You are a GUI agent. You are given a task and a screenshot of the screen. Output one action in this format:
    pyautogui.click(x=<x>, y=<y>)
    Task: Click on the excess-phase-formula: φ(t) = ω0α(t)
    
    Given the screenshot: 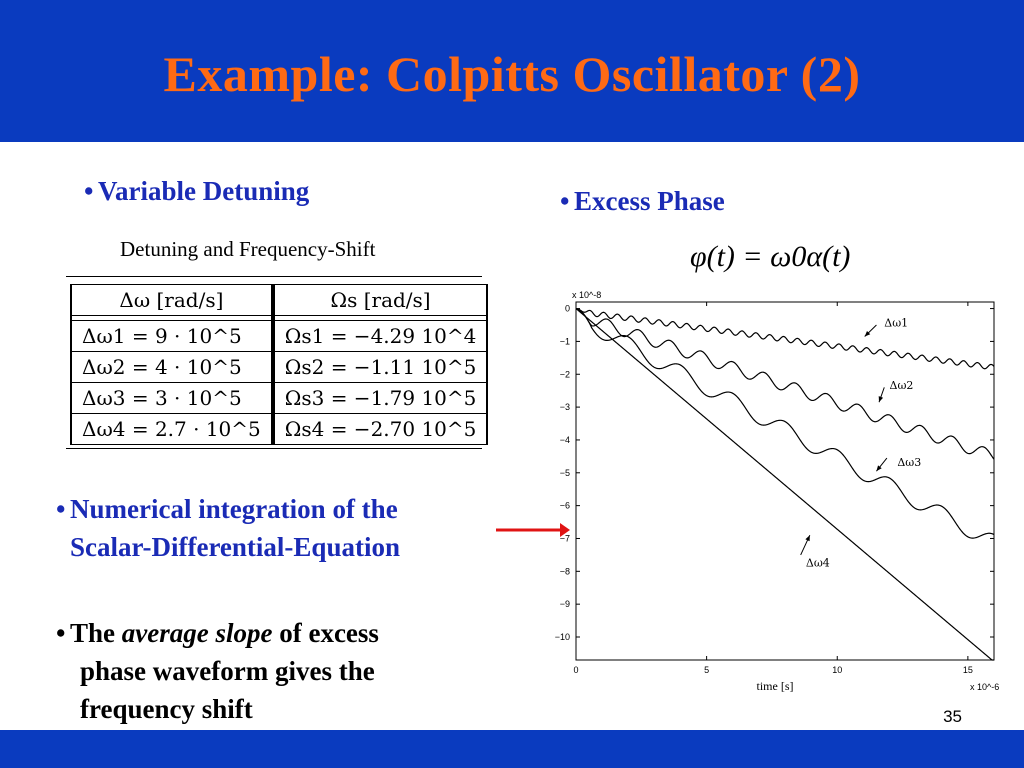 What is the action you would take?
    pyautogui.click(x=770, y=257)
    